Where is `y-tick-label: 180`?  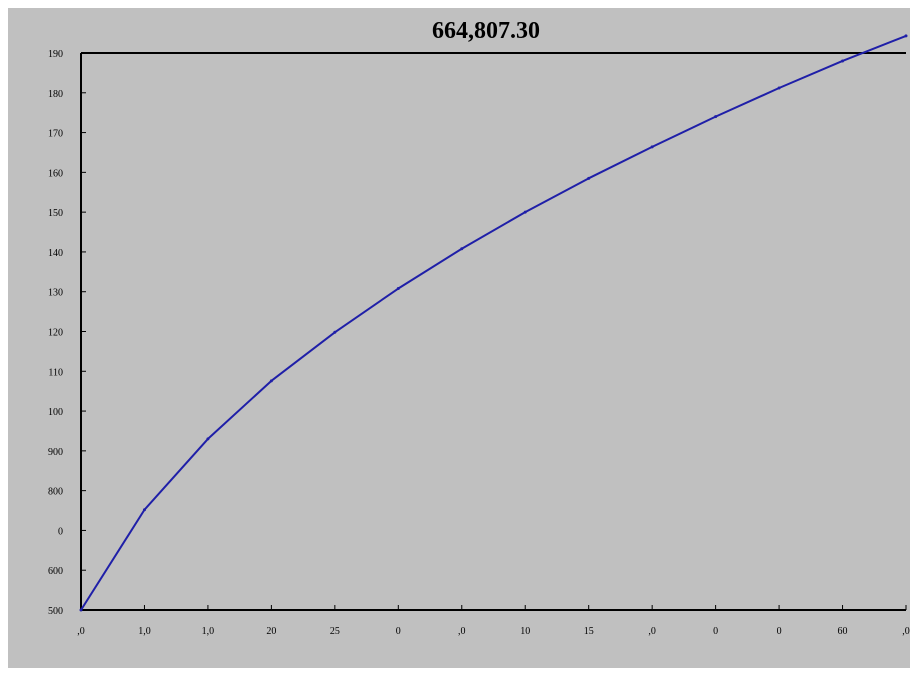 y-tick-label: 180 is located at coordinates (55, 94).